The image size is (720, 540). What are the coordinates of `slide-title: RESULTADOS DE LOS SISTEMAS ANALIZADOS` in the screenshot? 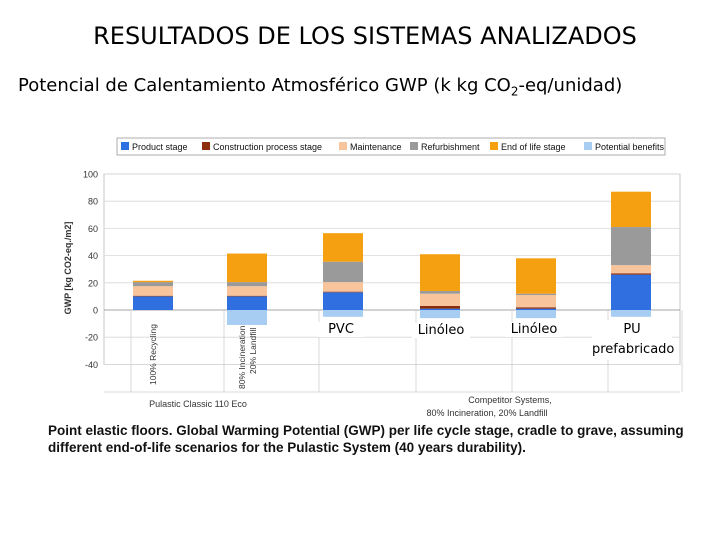 It's located at (365, 36).